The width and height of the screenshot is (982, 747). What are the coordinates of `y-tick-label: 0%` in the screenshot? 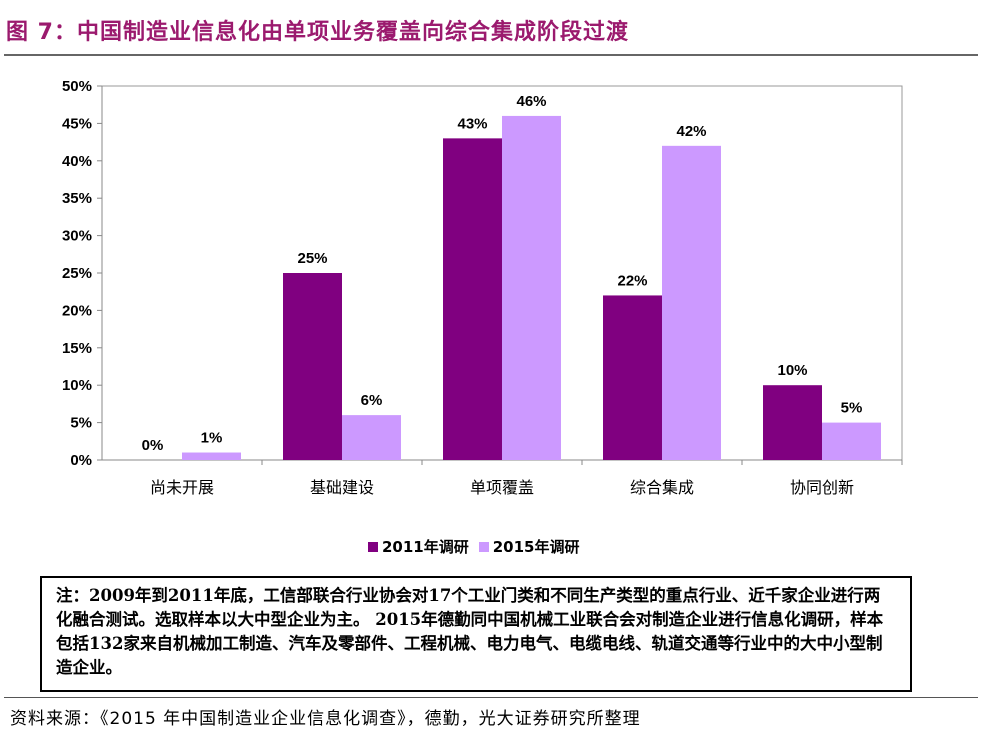 It's located at (81, 460).